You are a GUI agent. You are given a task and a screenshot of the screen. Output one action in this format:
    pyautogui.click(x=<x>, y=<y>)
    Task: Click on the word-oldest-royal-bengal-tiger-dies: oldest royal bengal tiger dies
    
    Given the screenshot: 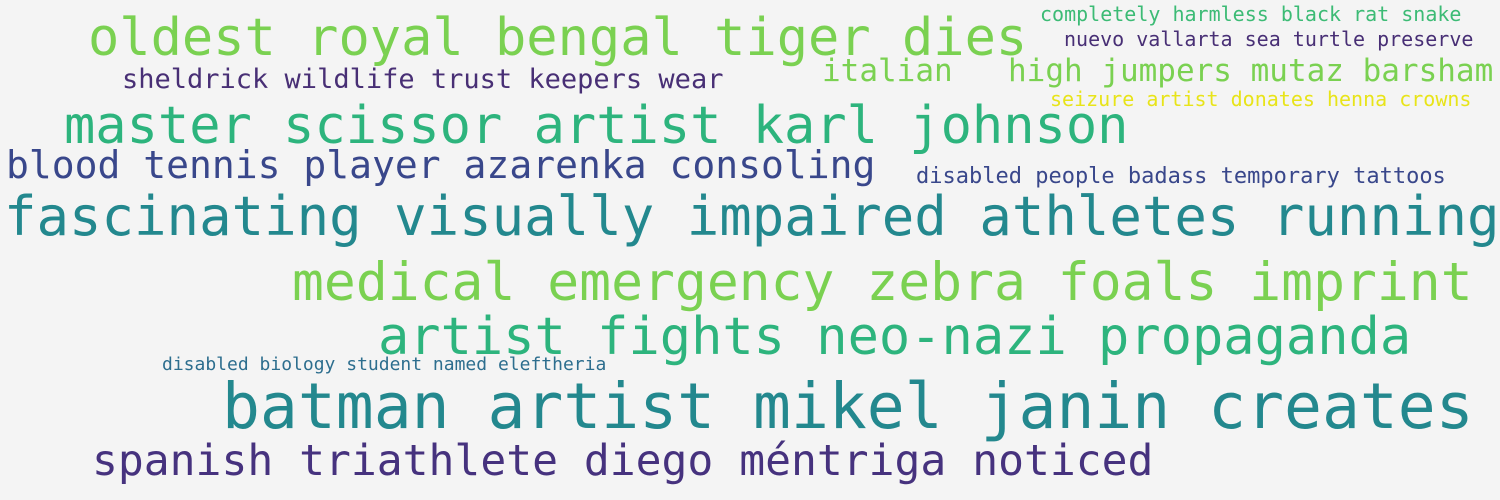 What is the action you would take?
    pyautogui.click(x=558, y=38)
    